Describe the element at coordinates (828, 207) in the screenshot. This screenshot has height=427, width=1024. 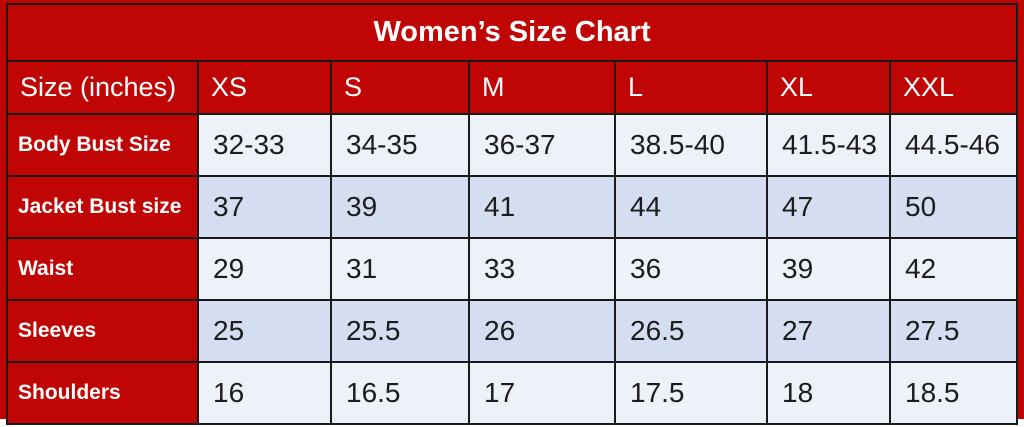
I see `table-cell: 47` at that location.